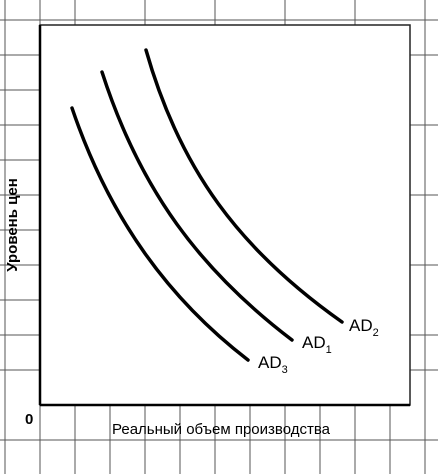  I want to click on x-axis-label: Реальный объем производства, so click(221, 429).